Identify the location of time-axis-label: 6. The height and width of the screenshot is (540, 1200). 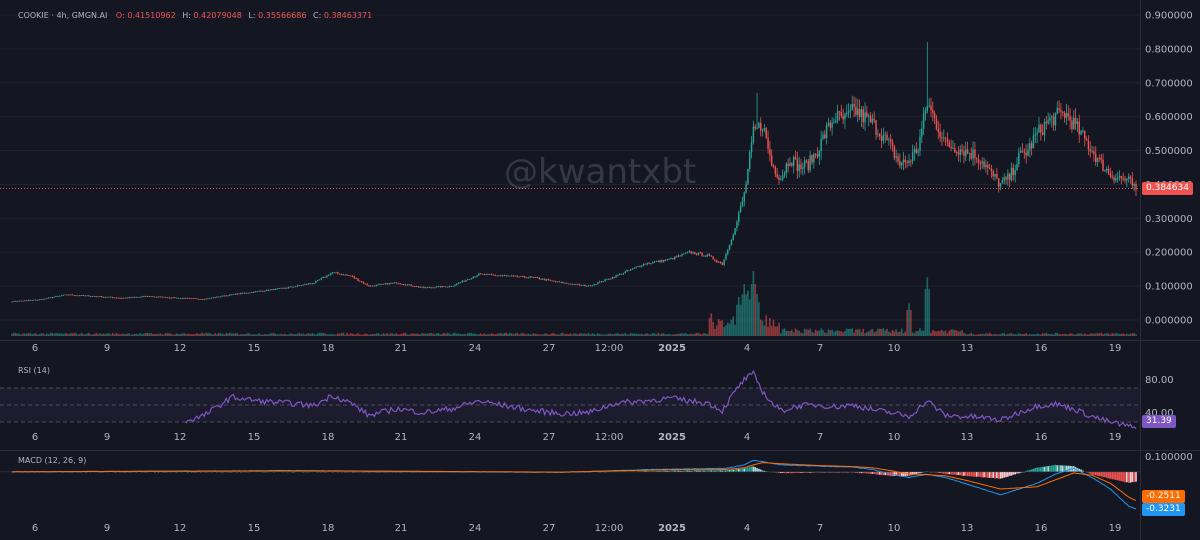
(35, 348).